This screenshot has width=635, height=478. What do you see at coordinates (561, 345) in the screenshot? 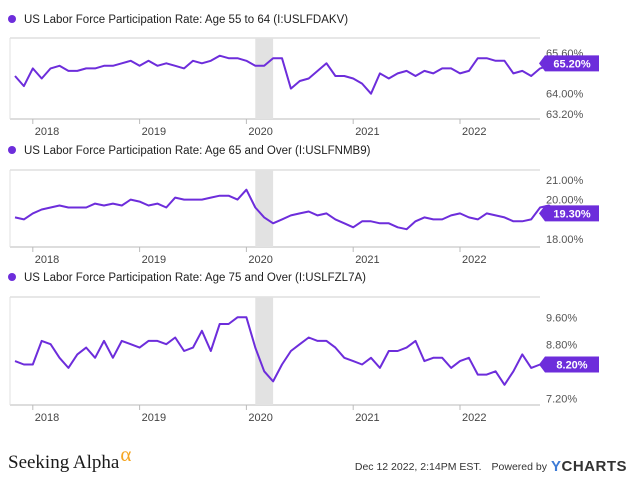
I see `y-tick-label: 8.80%` at bounding box center [561, 345].